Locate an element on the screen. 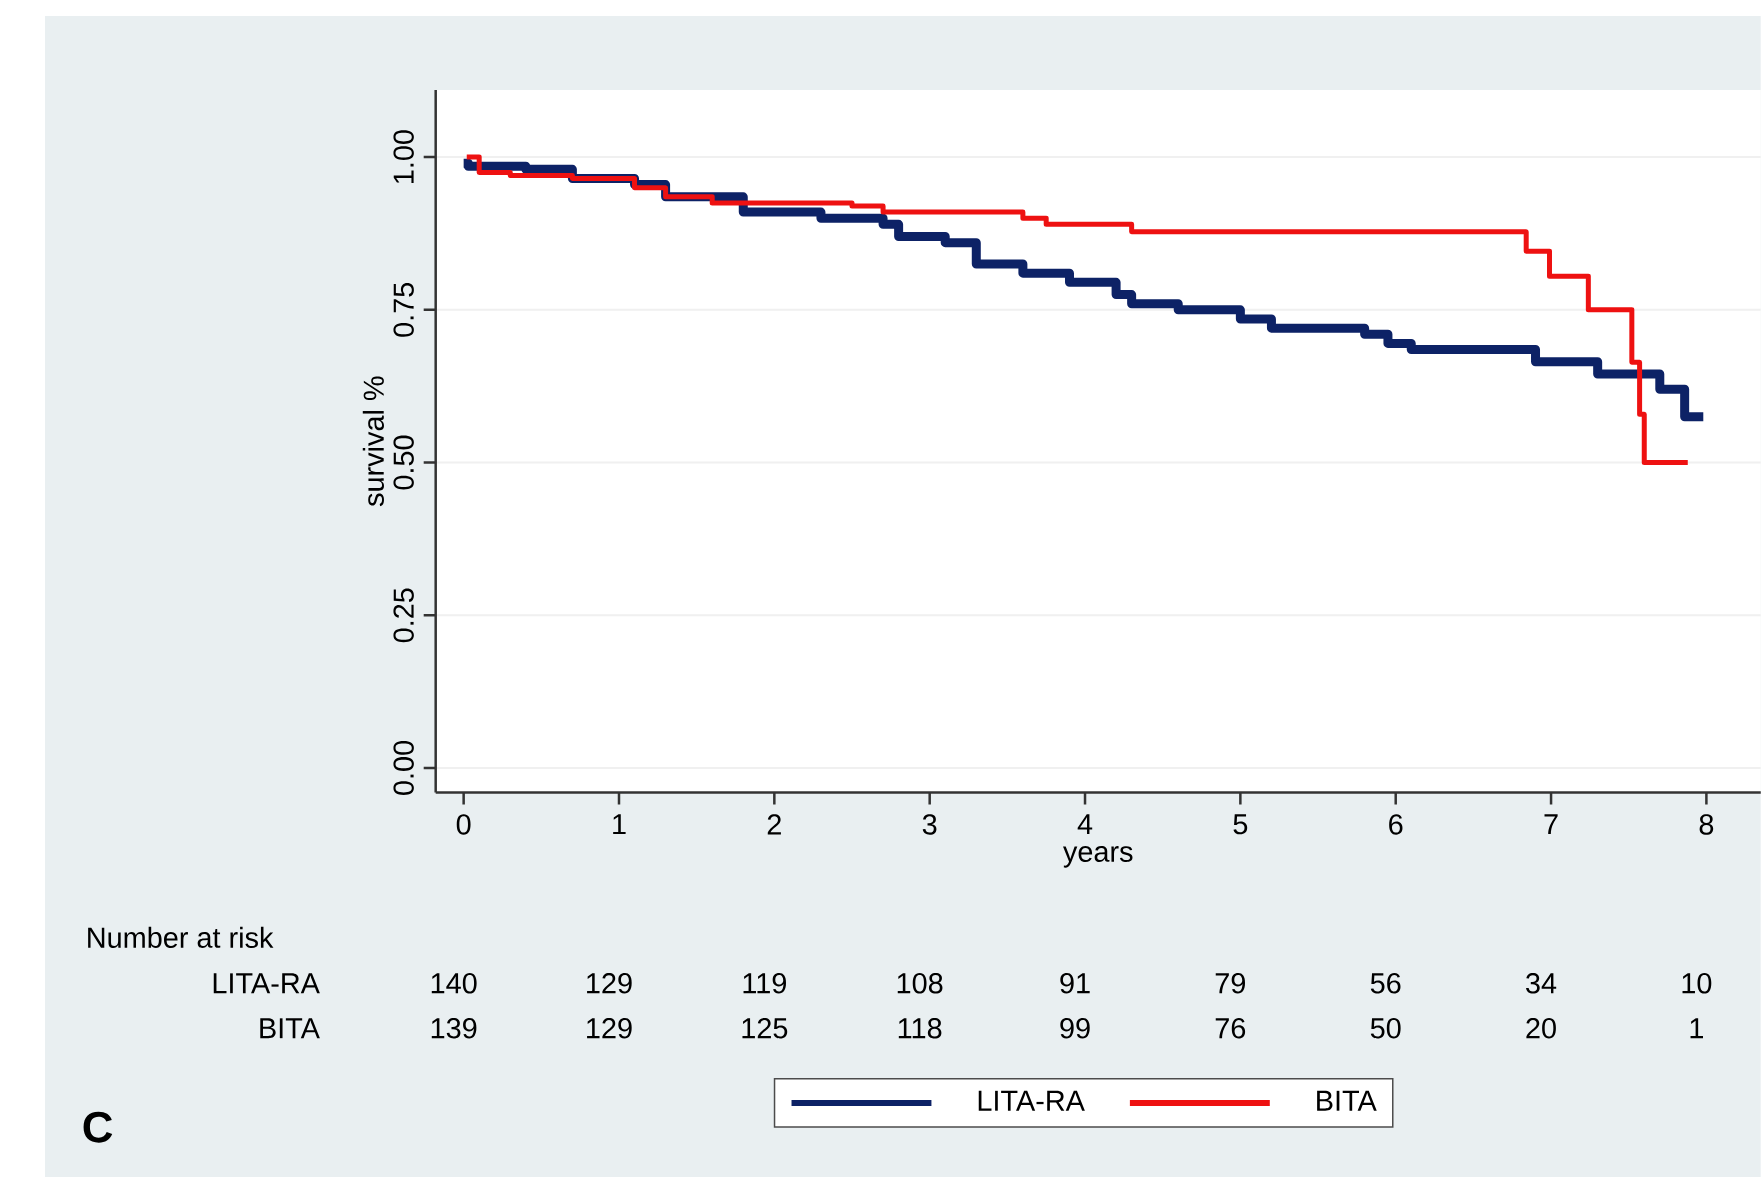 The image size is (1762, 1177). x-tick-label: 2 is located at coordinates (774, 824).